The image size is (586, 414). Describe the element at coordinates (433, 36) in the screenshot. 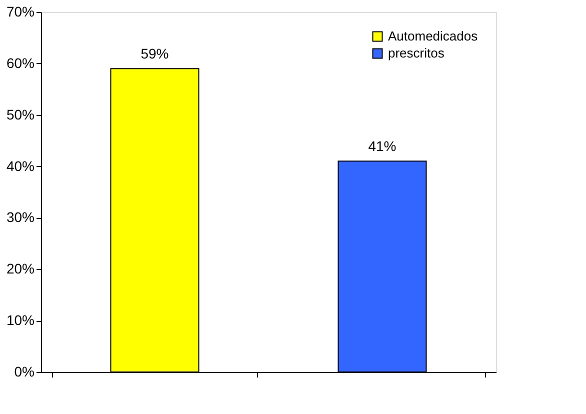

I see `legend-label: Automedicados` at that location.